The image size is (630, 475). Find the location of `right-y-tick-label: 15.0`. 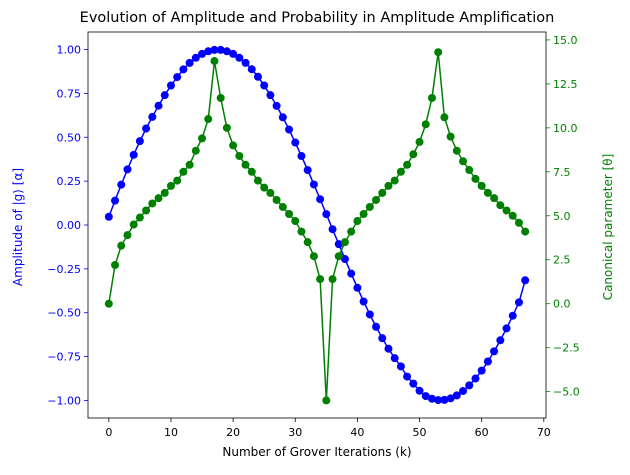

right-y-tick-label: 15.0 is located at coordinates (565, 40).